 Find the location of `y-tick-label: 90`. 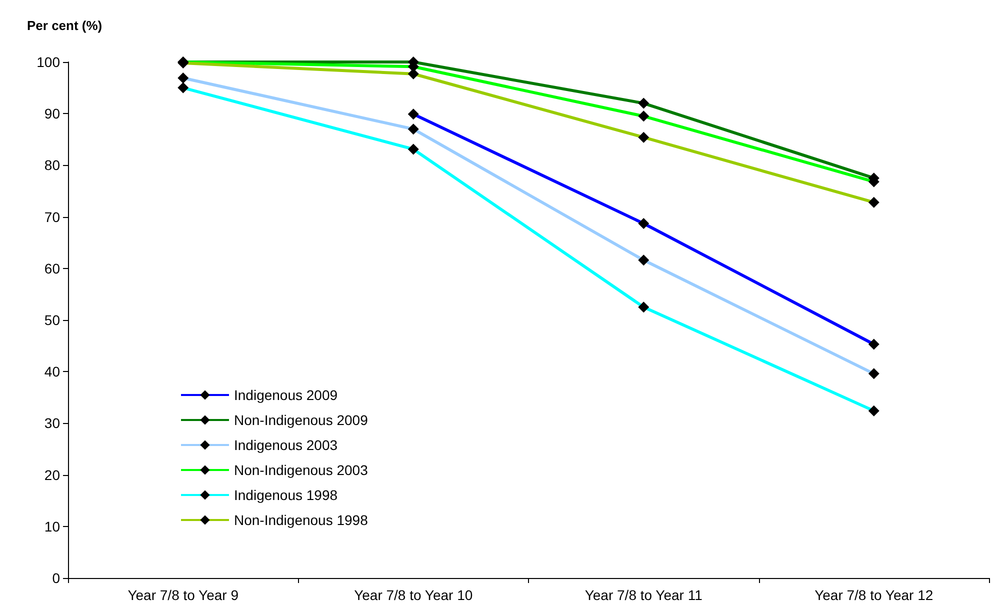

y-tick-label: 90 is located at coordinates (52, 114).